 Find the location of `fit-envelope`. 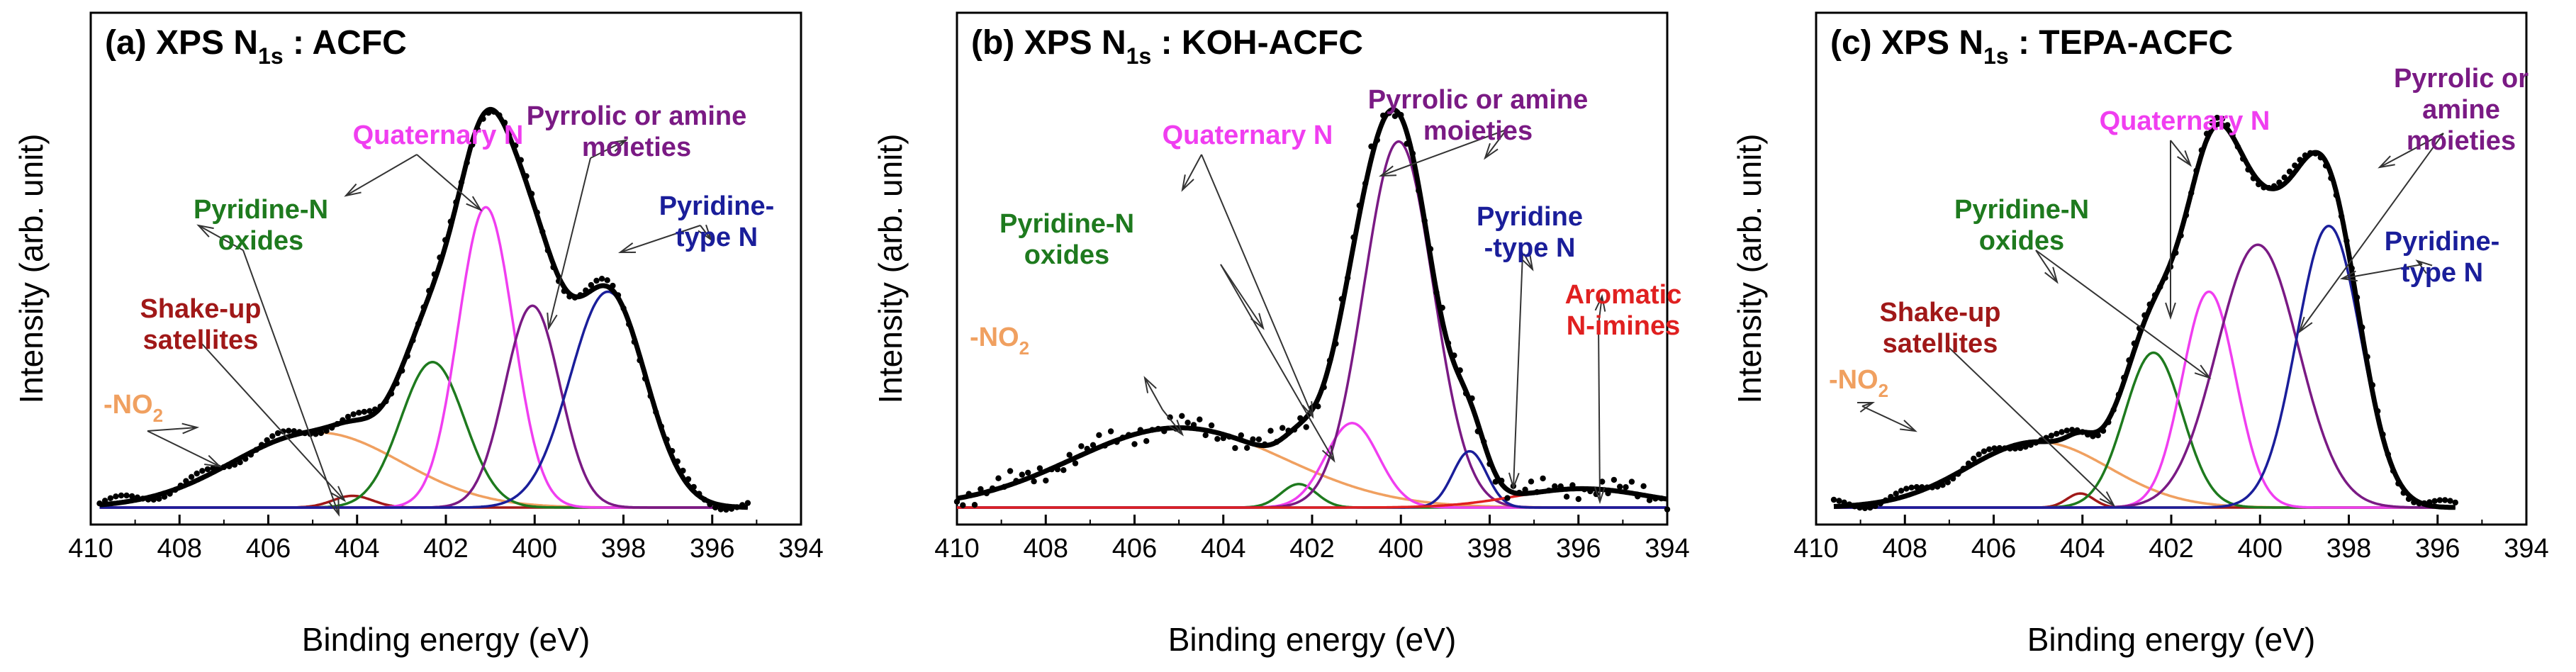

fit-envelope is located at coordinates (2144, 315).